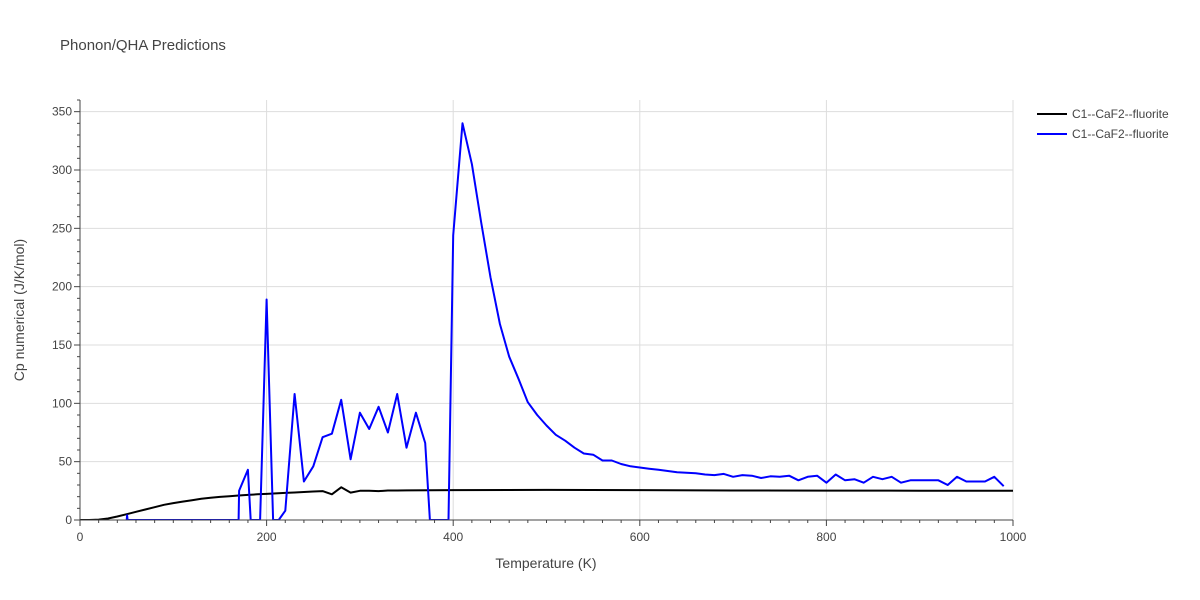 The image size is (1200, 600). I want to click on y-tick-label: 250, so click(62, 228).